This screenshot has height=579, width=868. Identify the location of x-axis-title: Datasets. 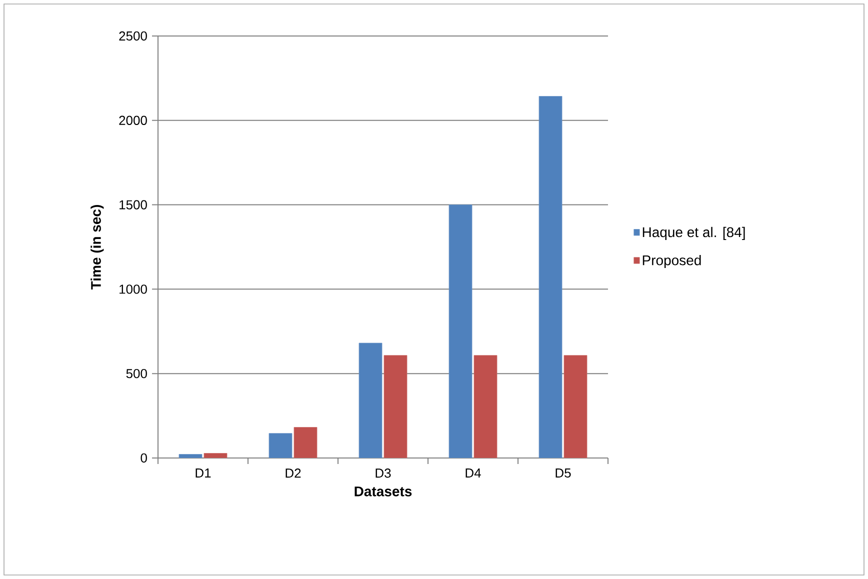
(383, 491).